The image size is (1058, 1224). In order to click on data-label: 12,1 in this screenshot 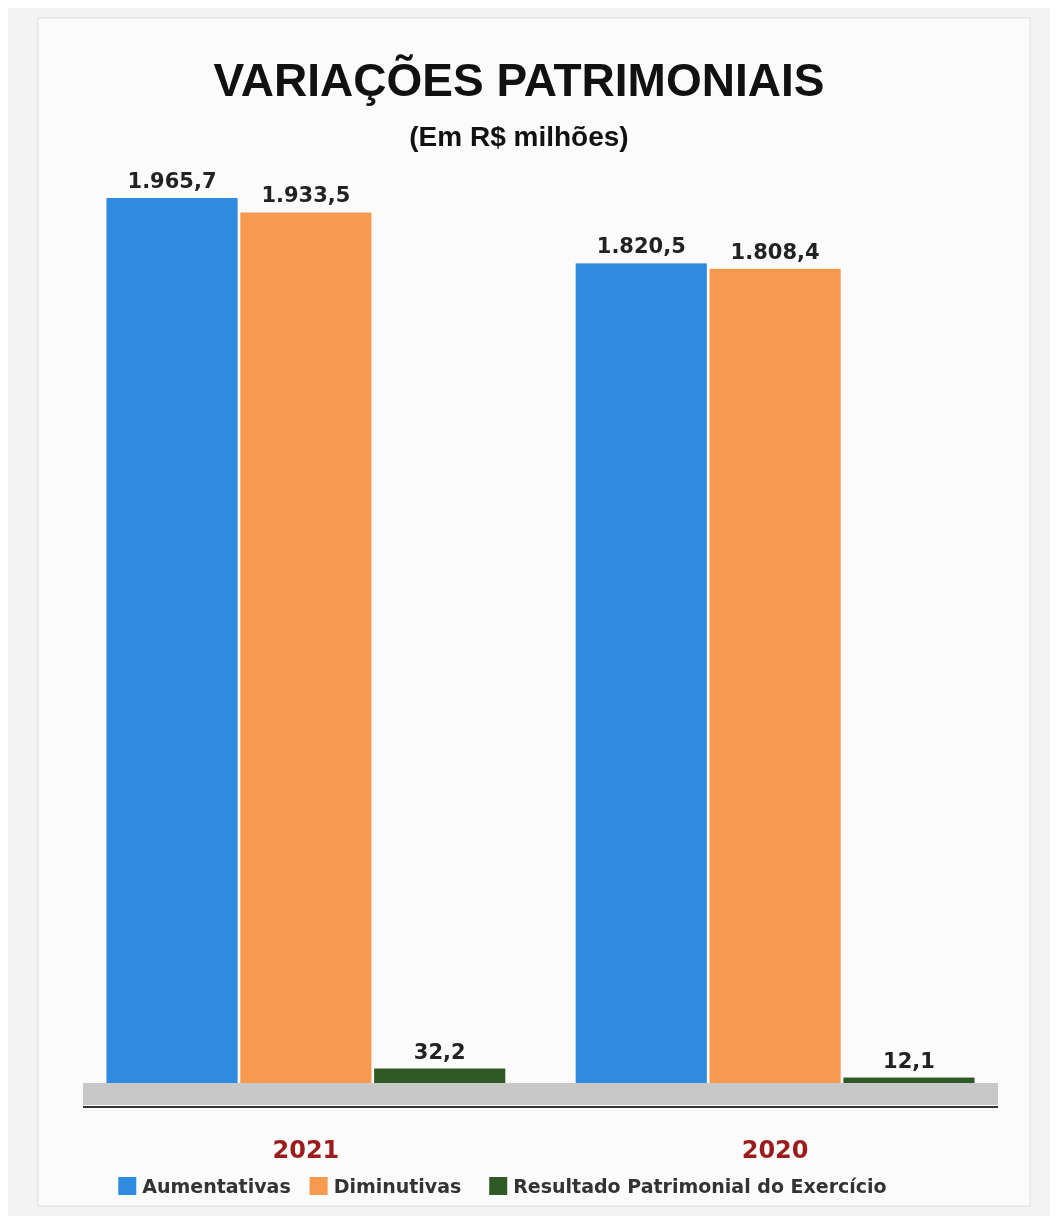, I will do `click(909, 1060)`.